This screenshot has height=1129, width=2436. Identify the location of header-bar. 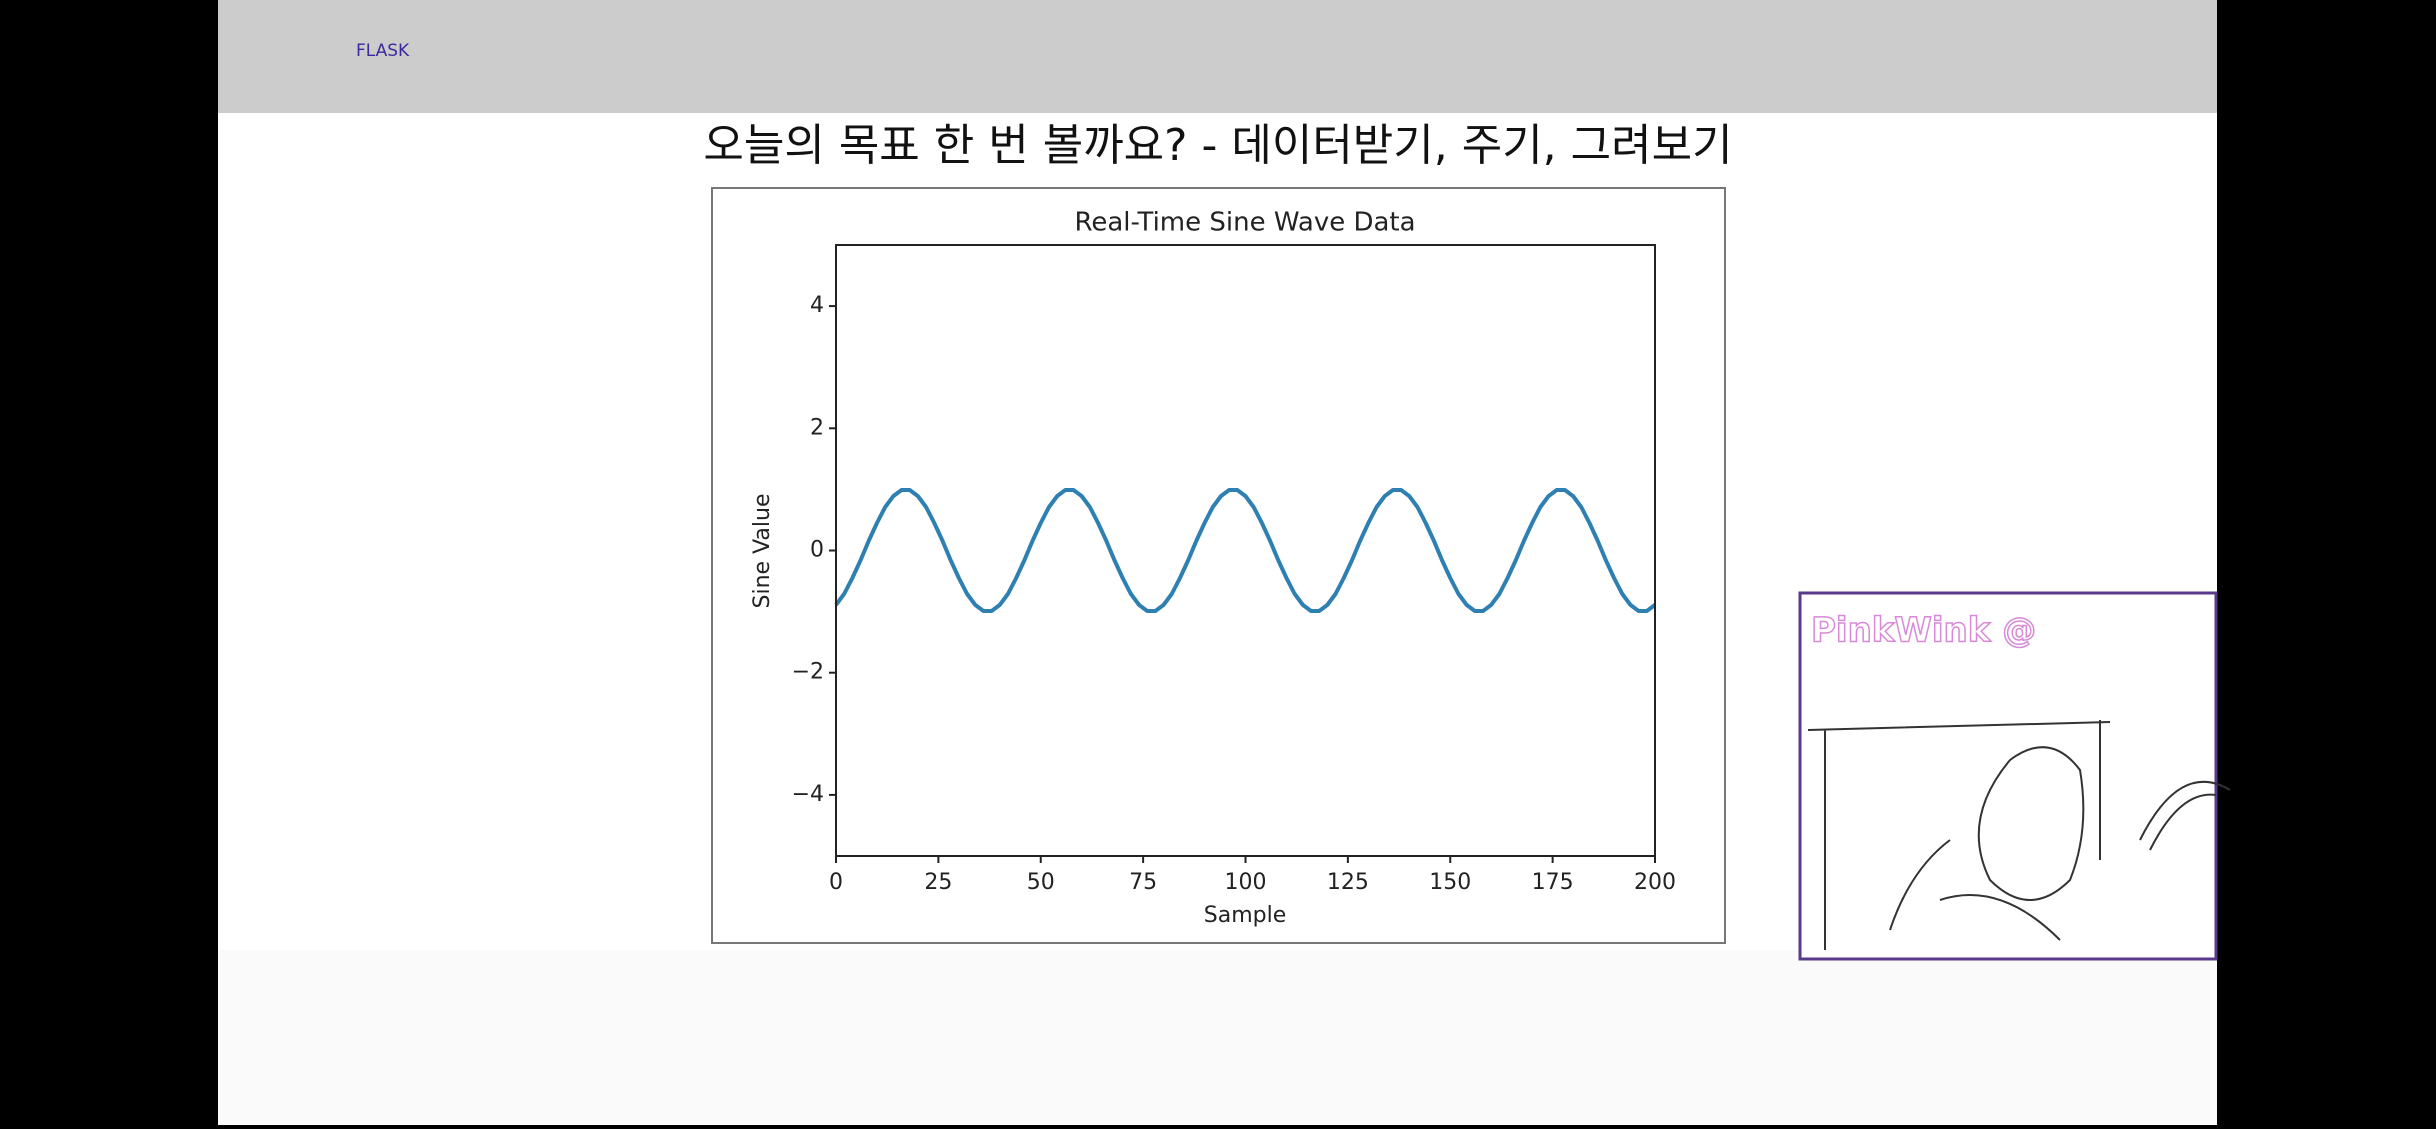
(1217, 56).